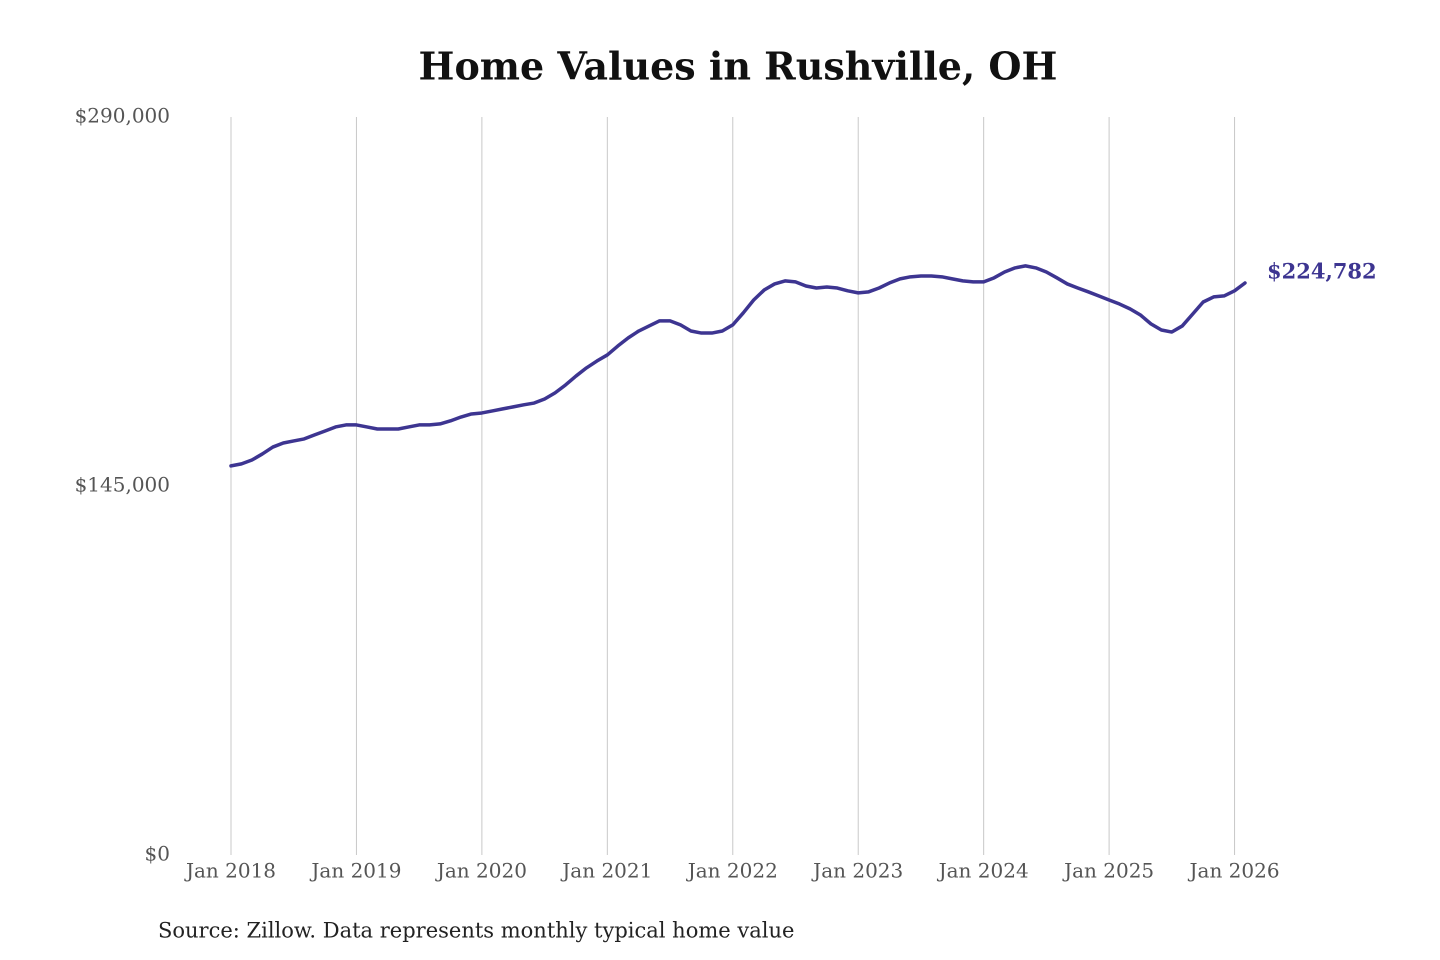 The width and height of the screenshot is (1440, 960). What do you see at coordinates (1322, 270) in the screenshot?
I see `value-label: $224,782` at bounding box center [1322, 270].